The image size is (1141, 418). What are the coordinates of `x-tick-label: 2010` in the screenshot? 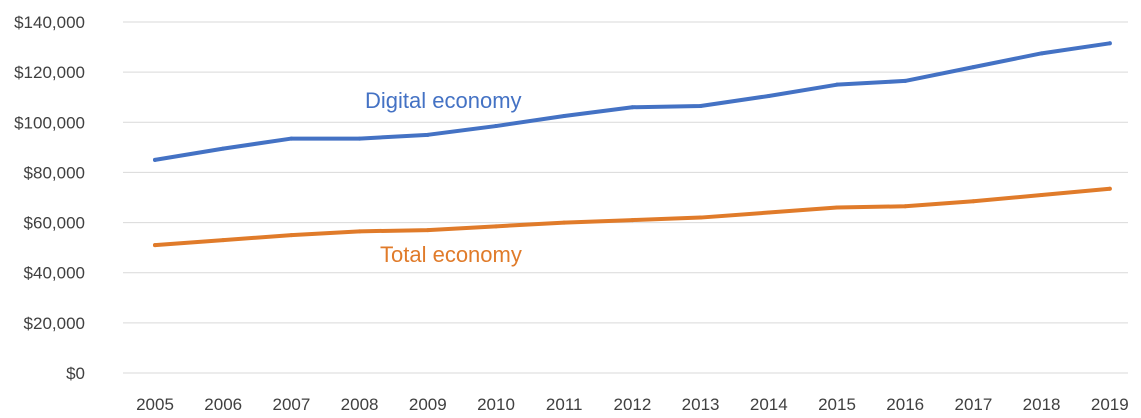 It's located at (496, 404).